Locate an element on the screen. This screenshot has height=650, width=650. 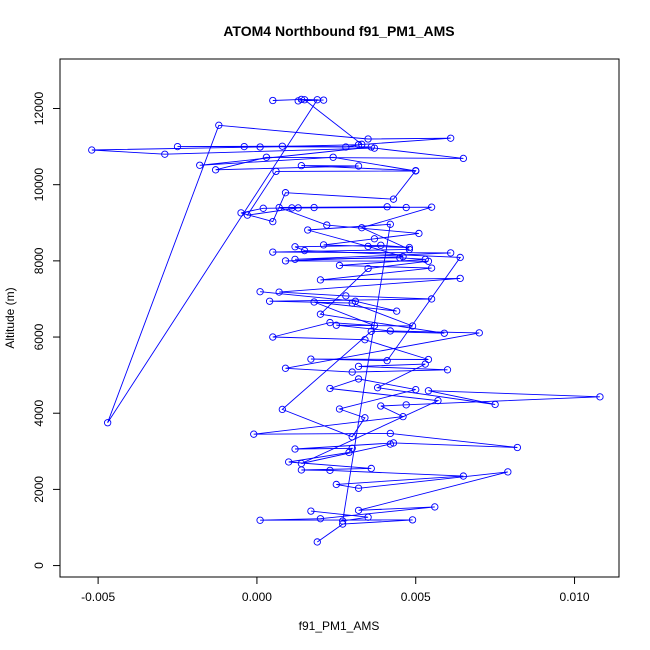
y-tick-label: 4000 is located at coordinates (39, 413).